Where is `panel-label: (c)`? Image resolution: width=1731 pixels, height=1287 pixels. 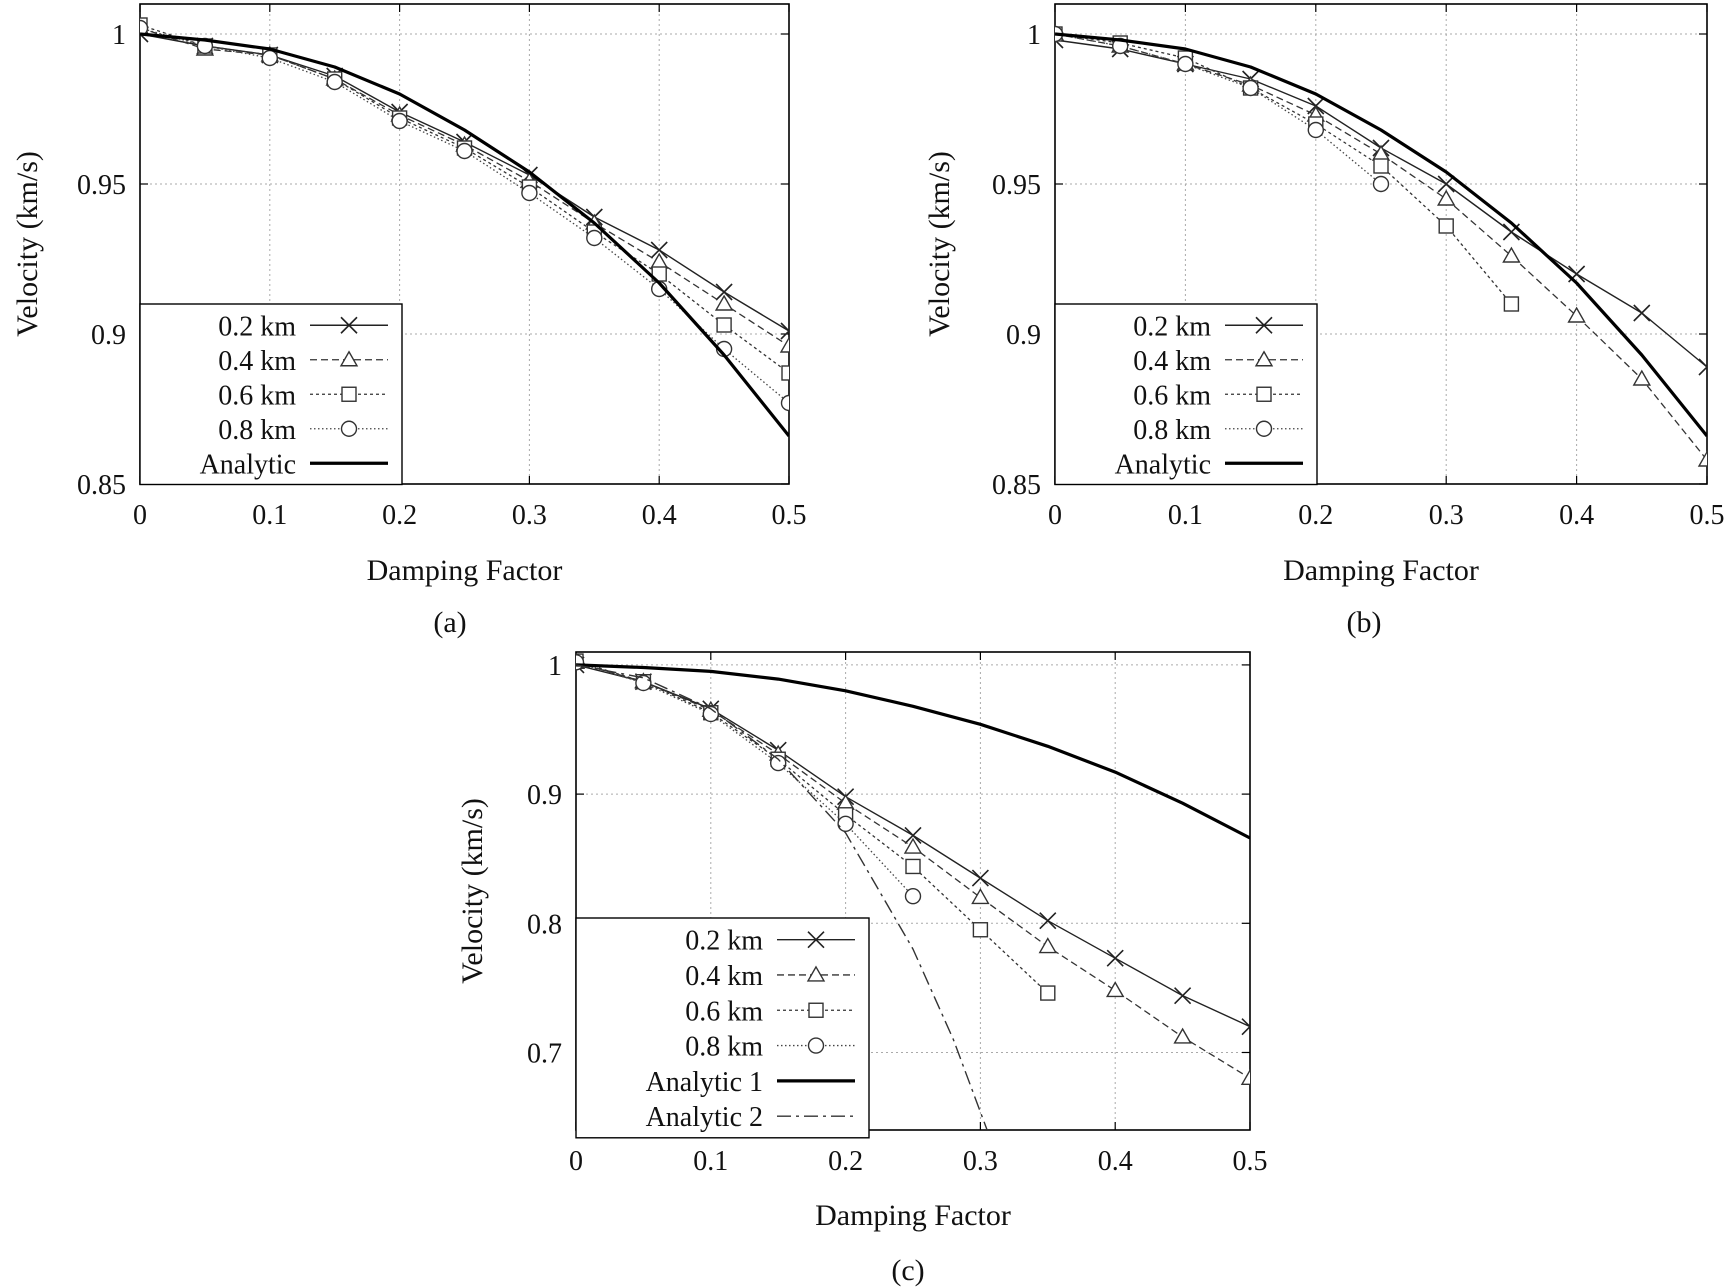
panel-label: (c) is located at coordinates (907, 1270).